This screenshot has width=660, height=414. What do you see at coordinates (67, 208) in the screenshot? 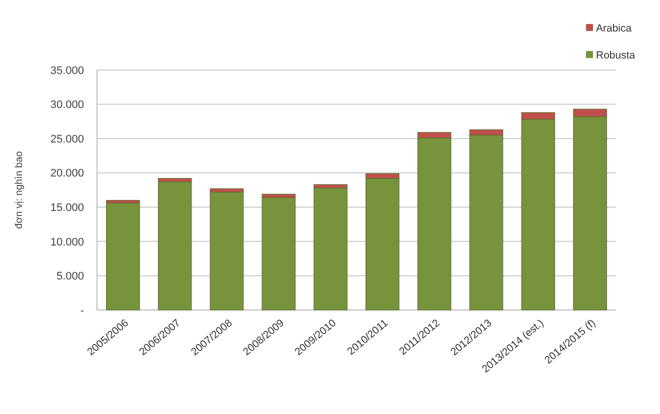
I see `y-tick-label: 15.000` at bounding box center [67, 208].